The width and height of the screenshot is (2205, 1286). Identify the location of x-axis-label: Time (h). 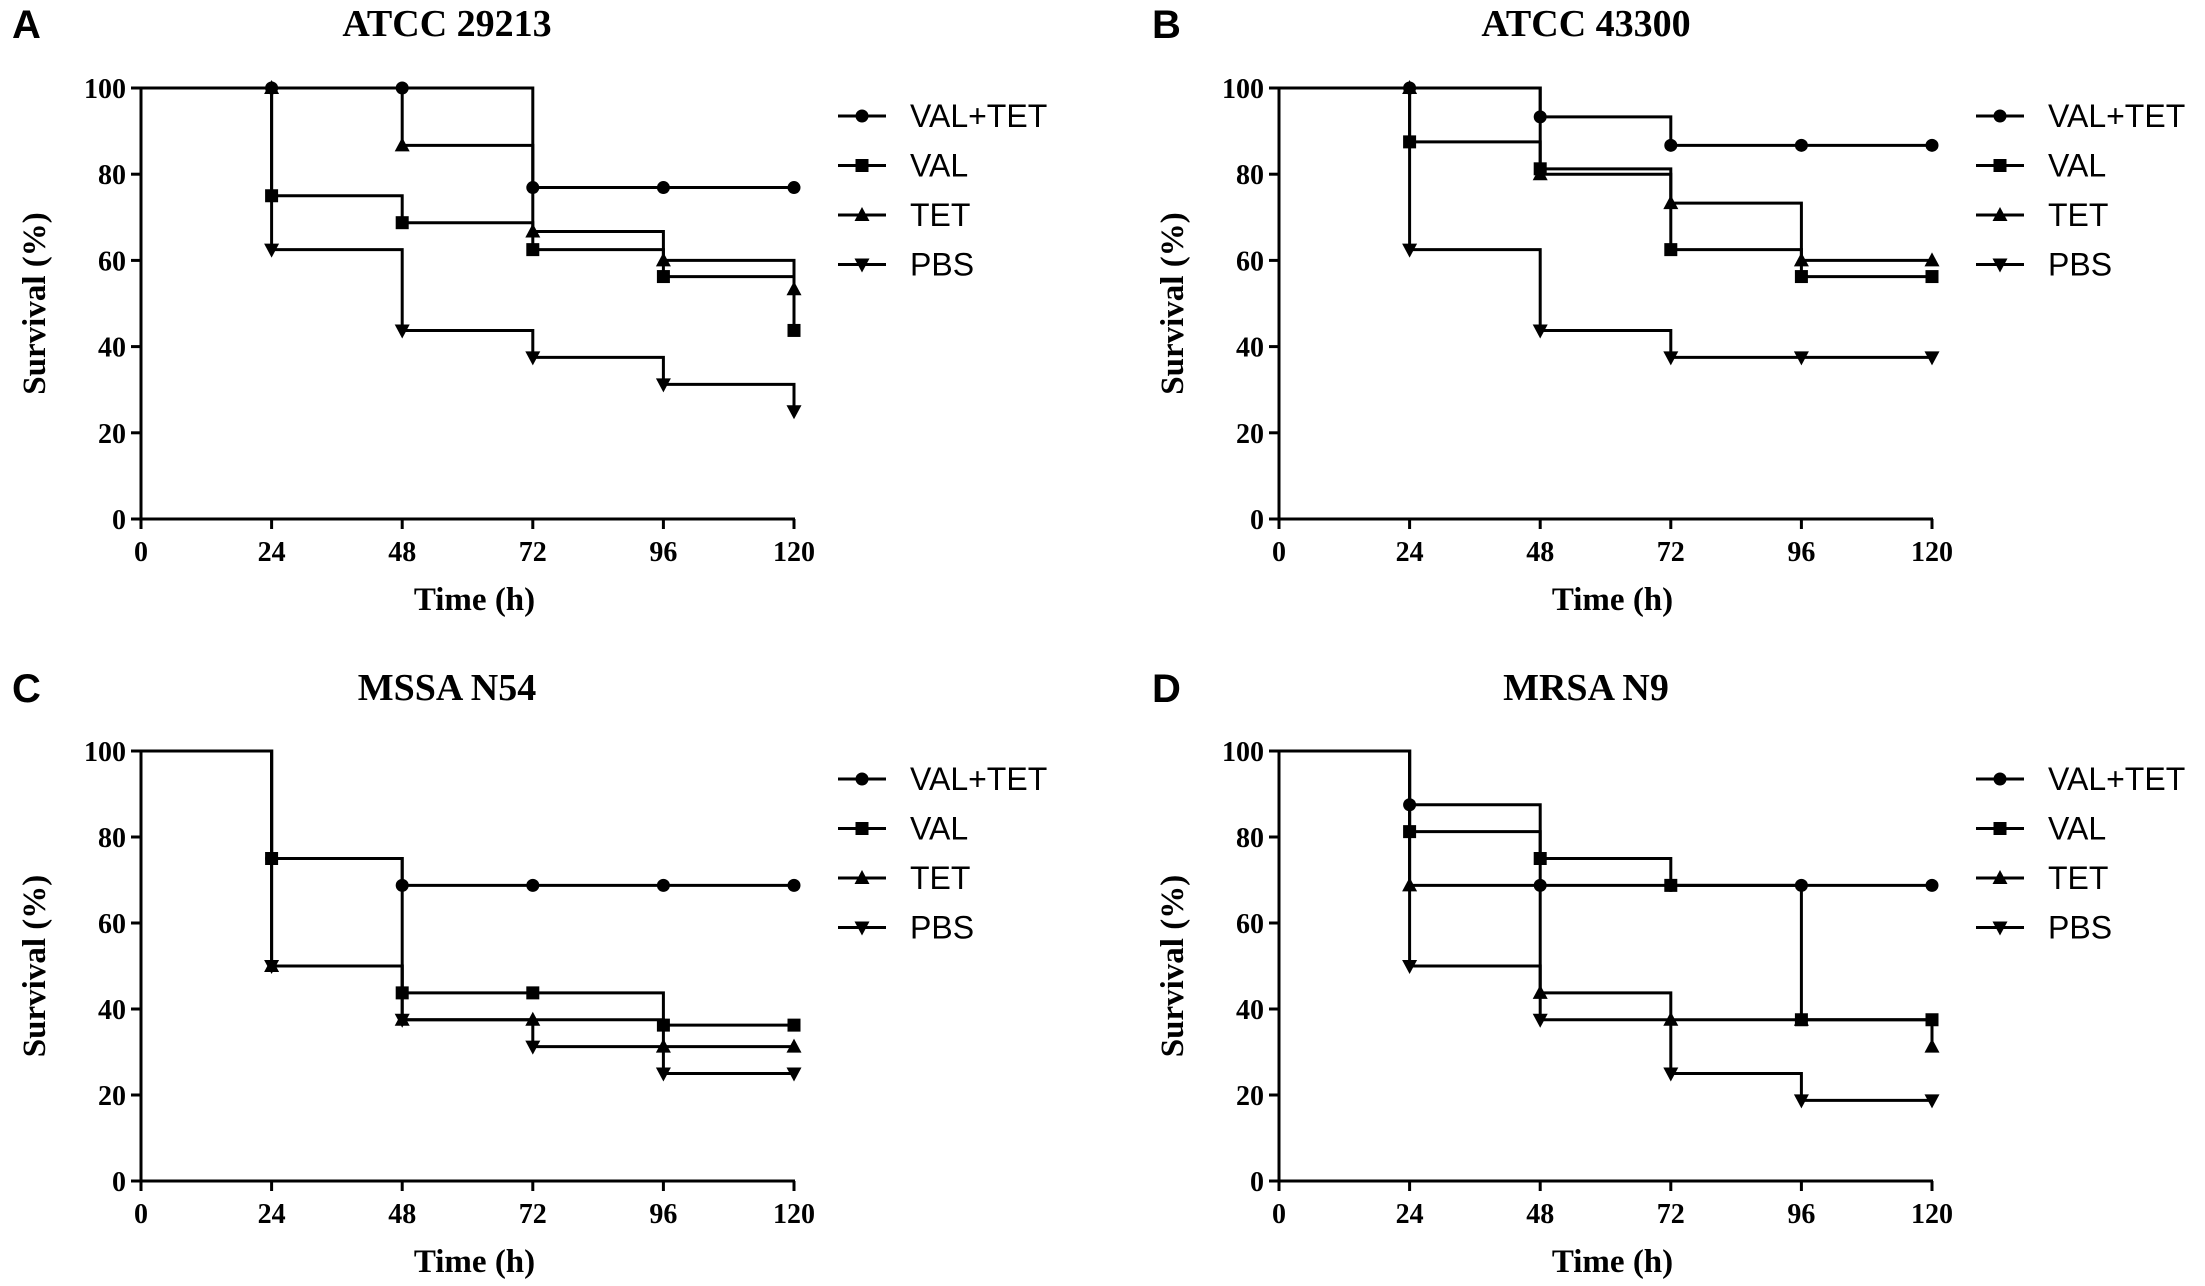
(1612, 1262).